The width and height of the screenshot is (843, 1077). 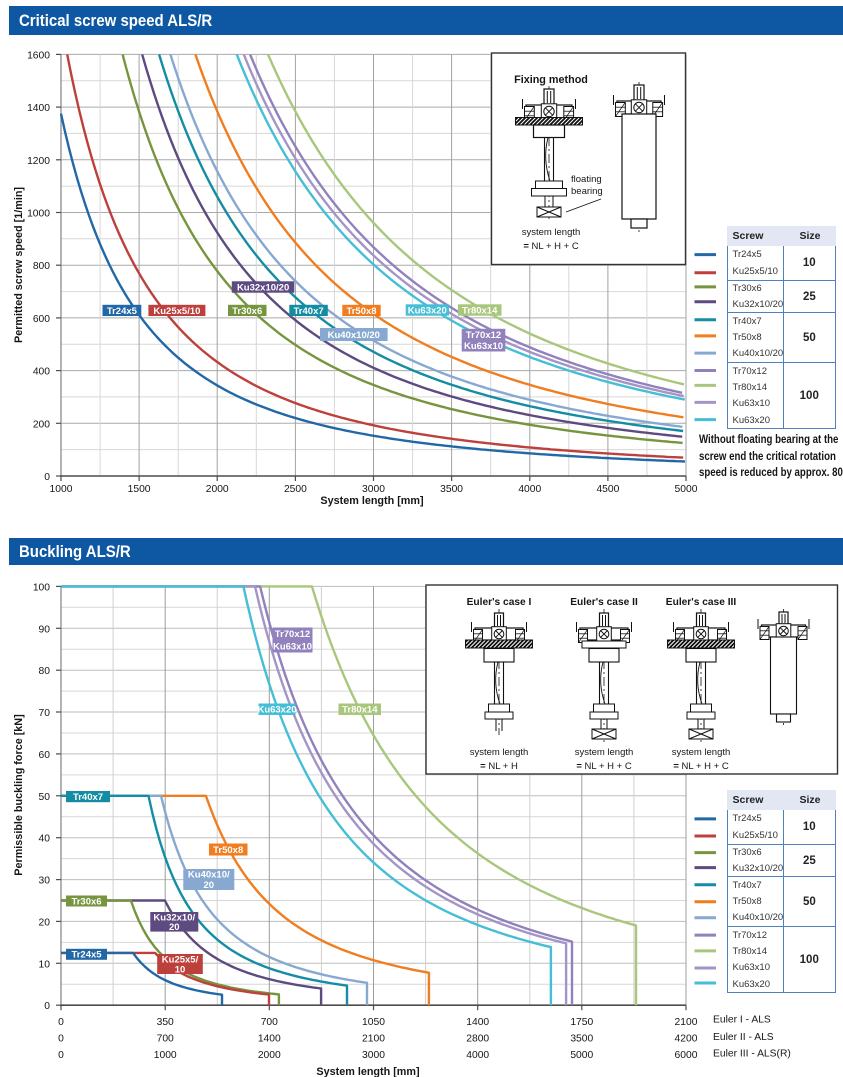 I want to click on svg-text: Ku40x10/20, so click(x=354, y=335).